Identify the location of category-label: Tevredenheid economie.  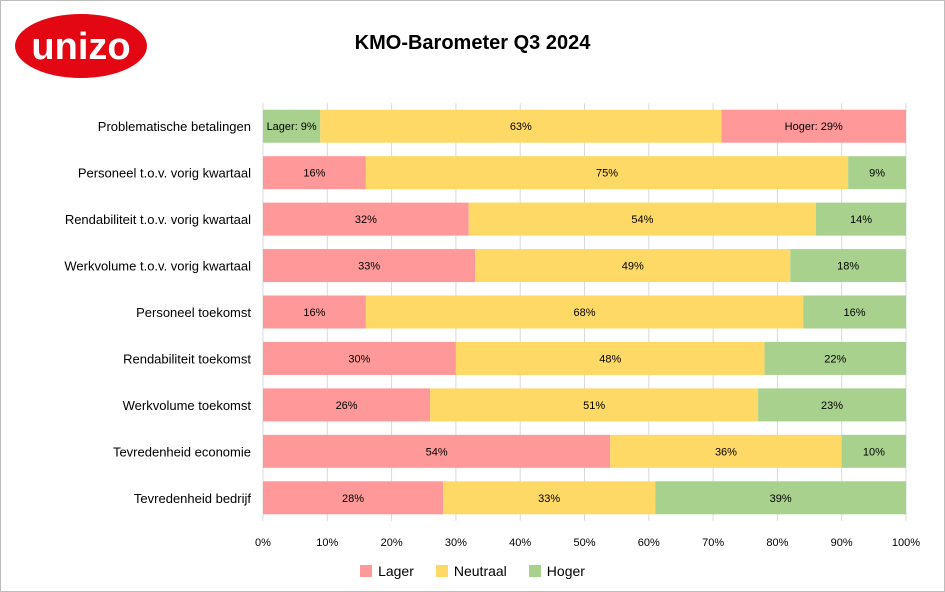
(182, 451).